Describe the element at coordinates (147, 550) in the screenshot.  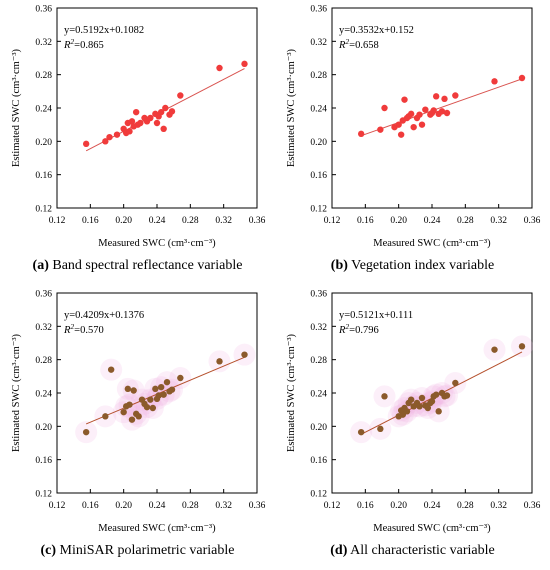
I see `caption-c-text: MiniSAR polarimetric variable` at that location.